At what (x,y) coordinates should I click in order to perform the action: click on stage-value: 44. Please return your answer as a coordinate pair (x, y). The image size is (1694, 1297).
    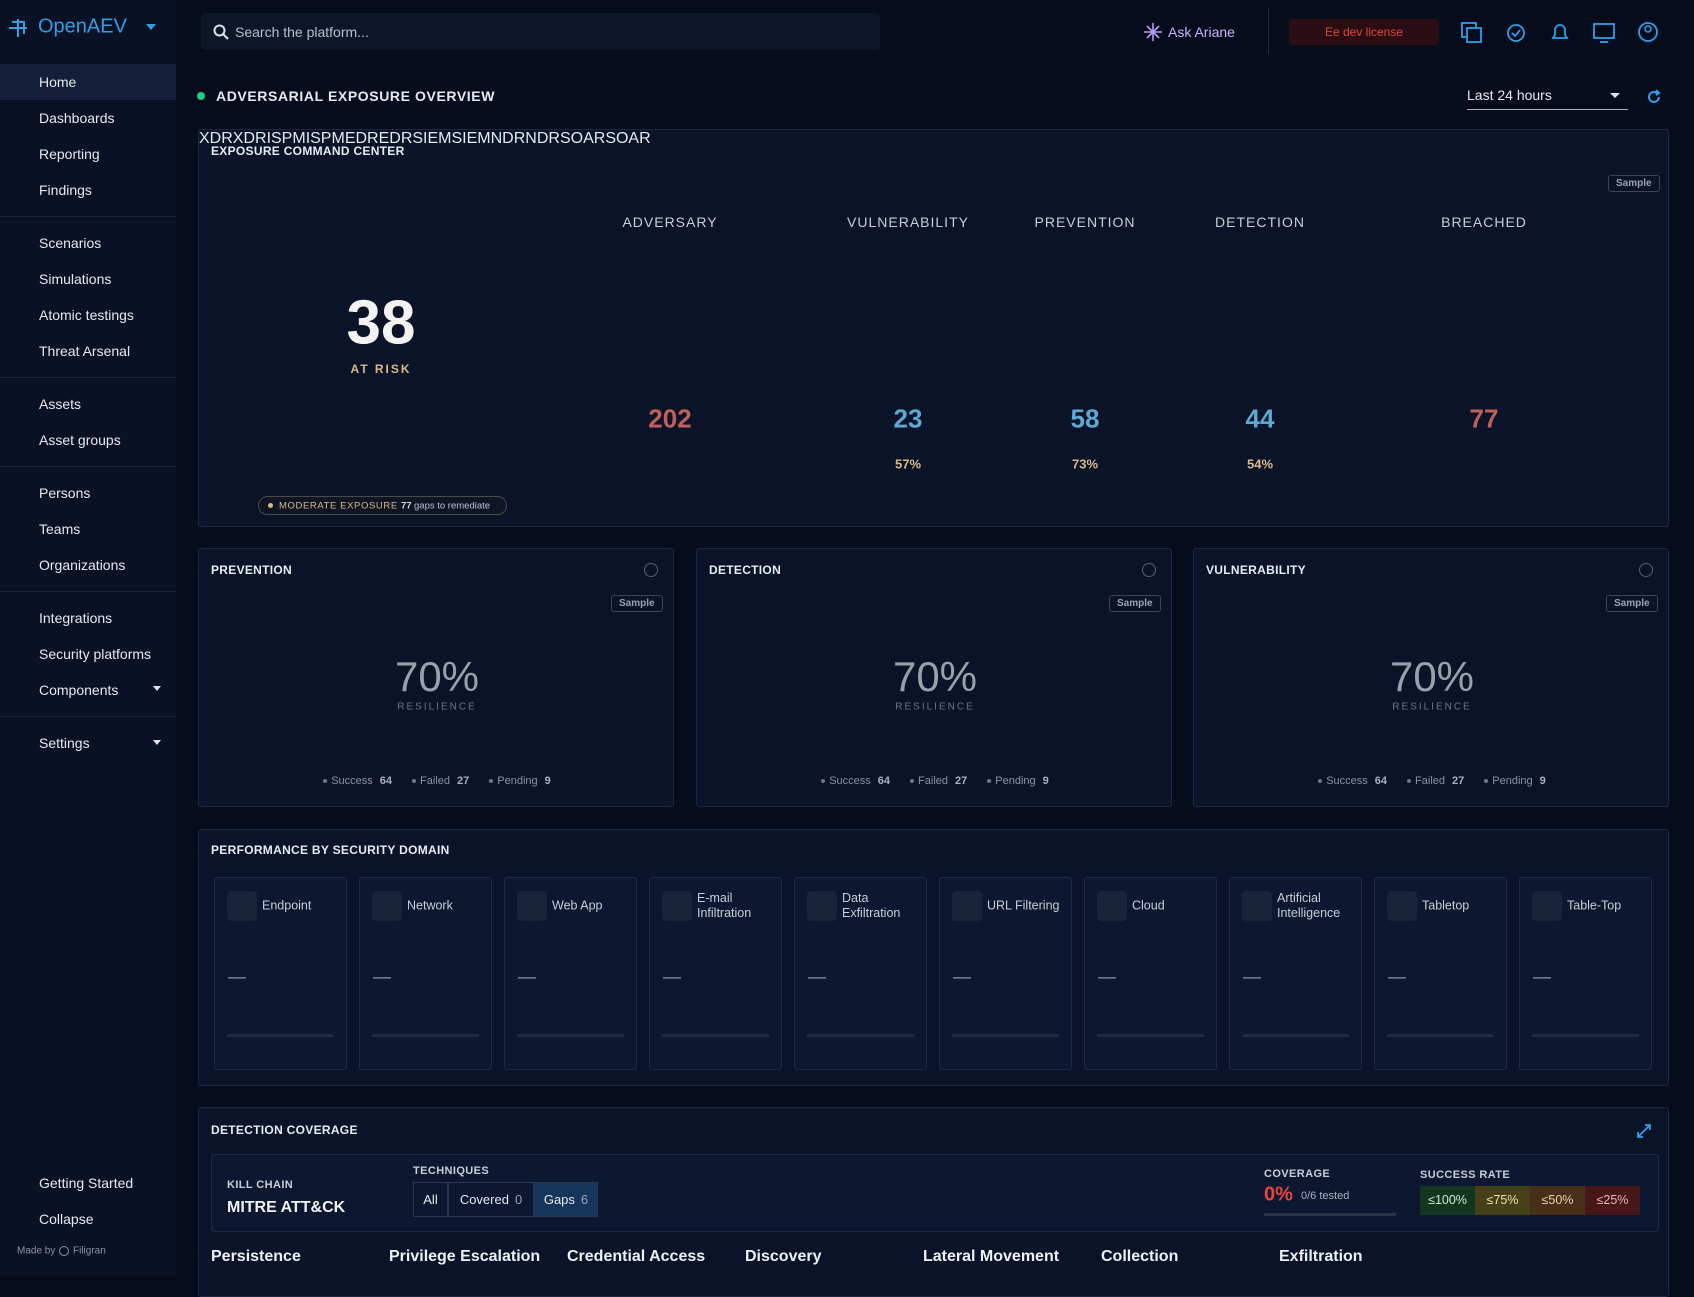
    Looking at the image, I should click on (1260, 418).